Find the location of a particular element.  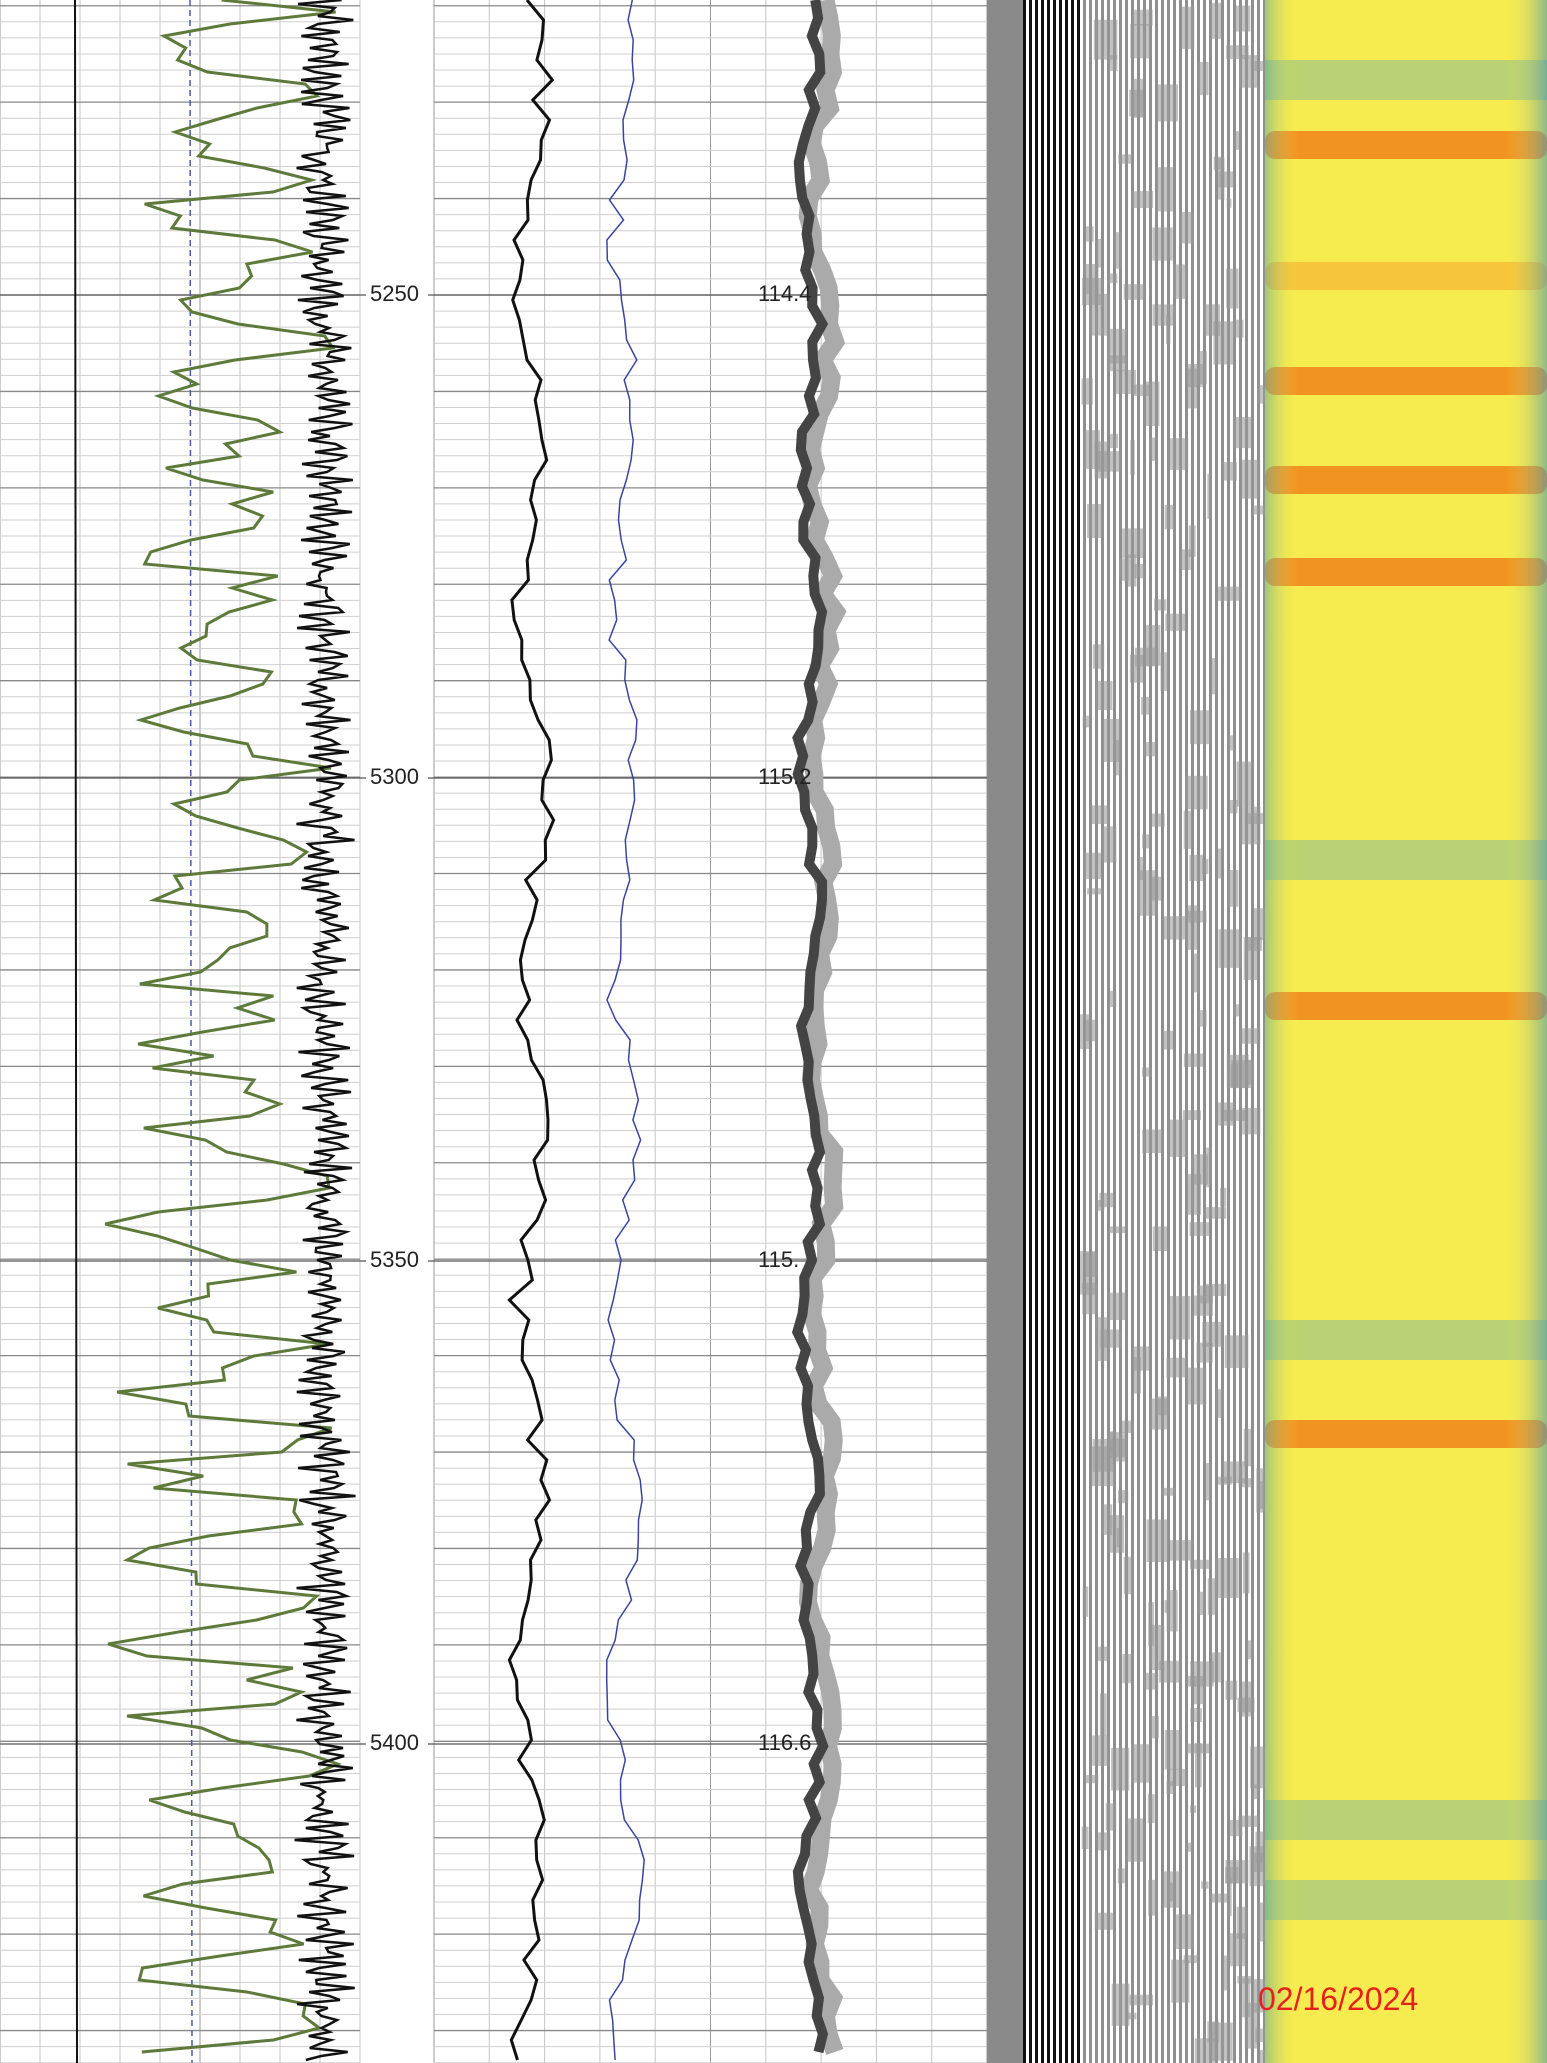

time-label: 116.6 is located at coordinates (784, 1742).